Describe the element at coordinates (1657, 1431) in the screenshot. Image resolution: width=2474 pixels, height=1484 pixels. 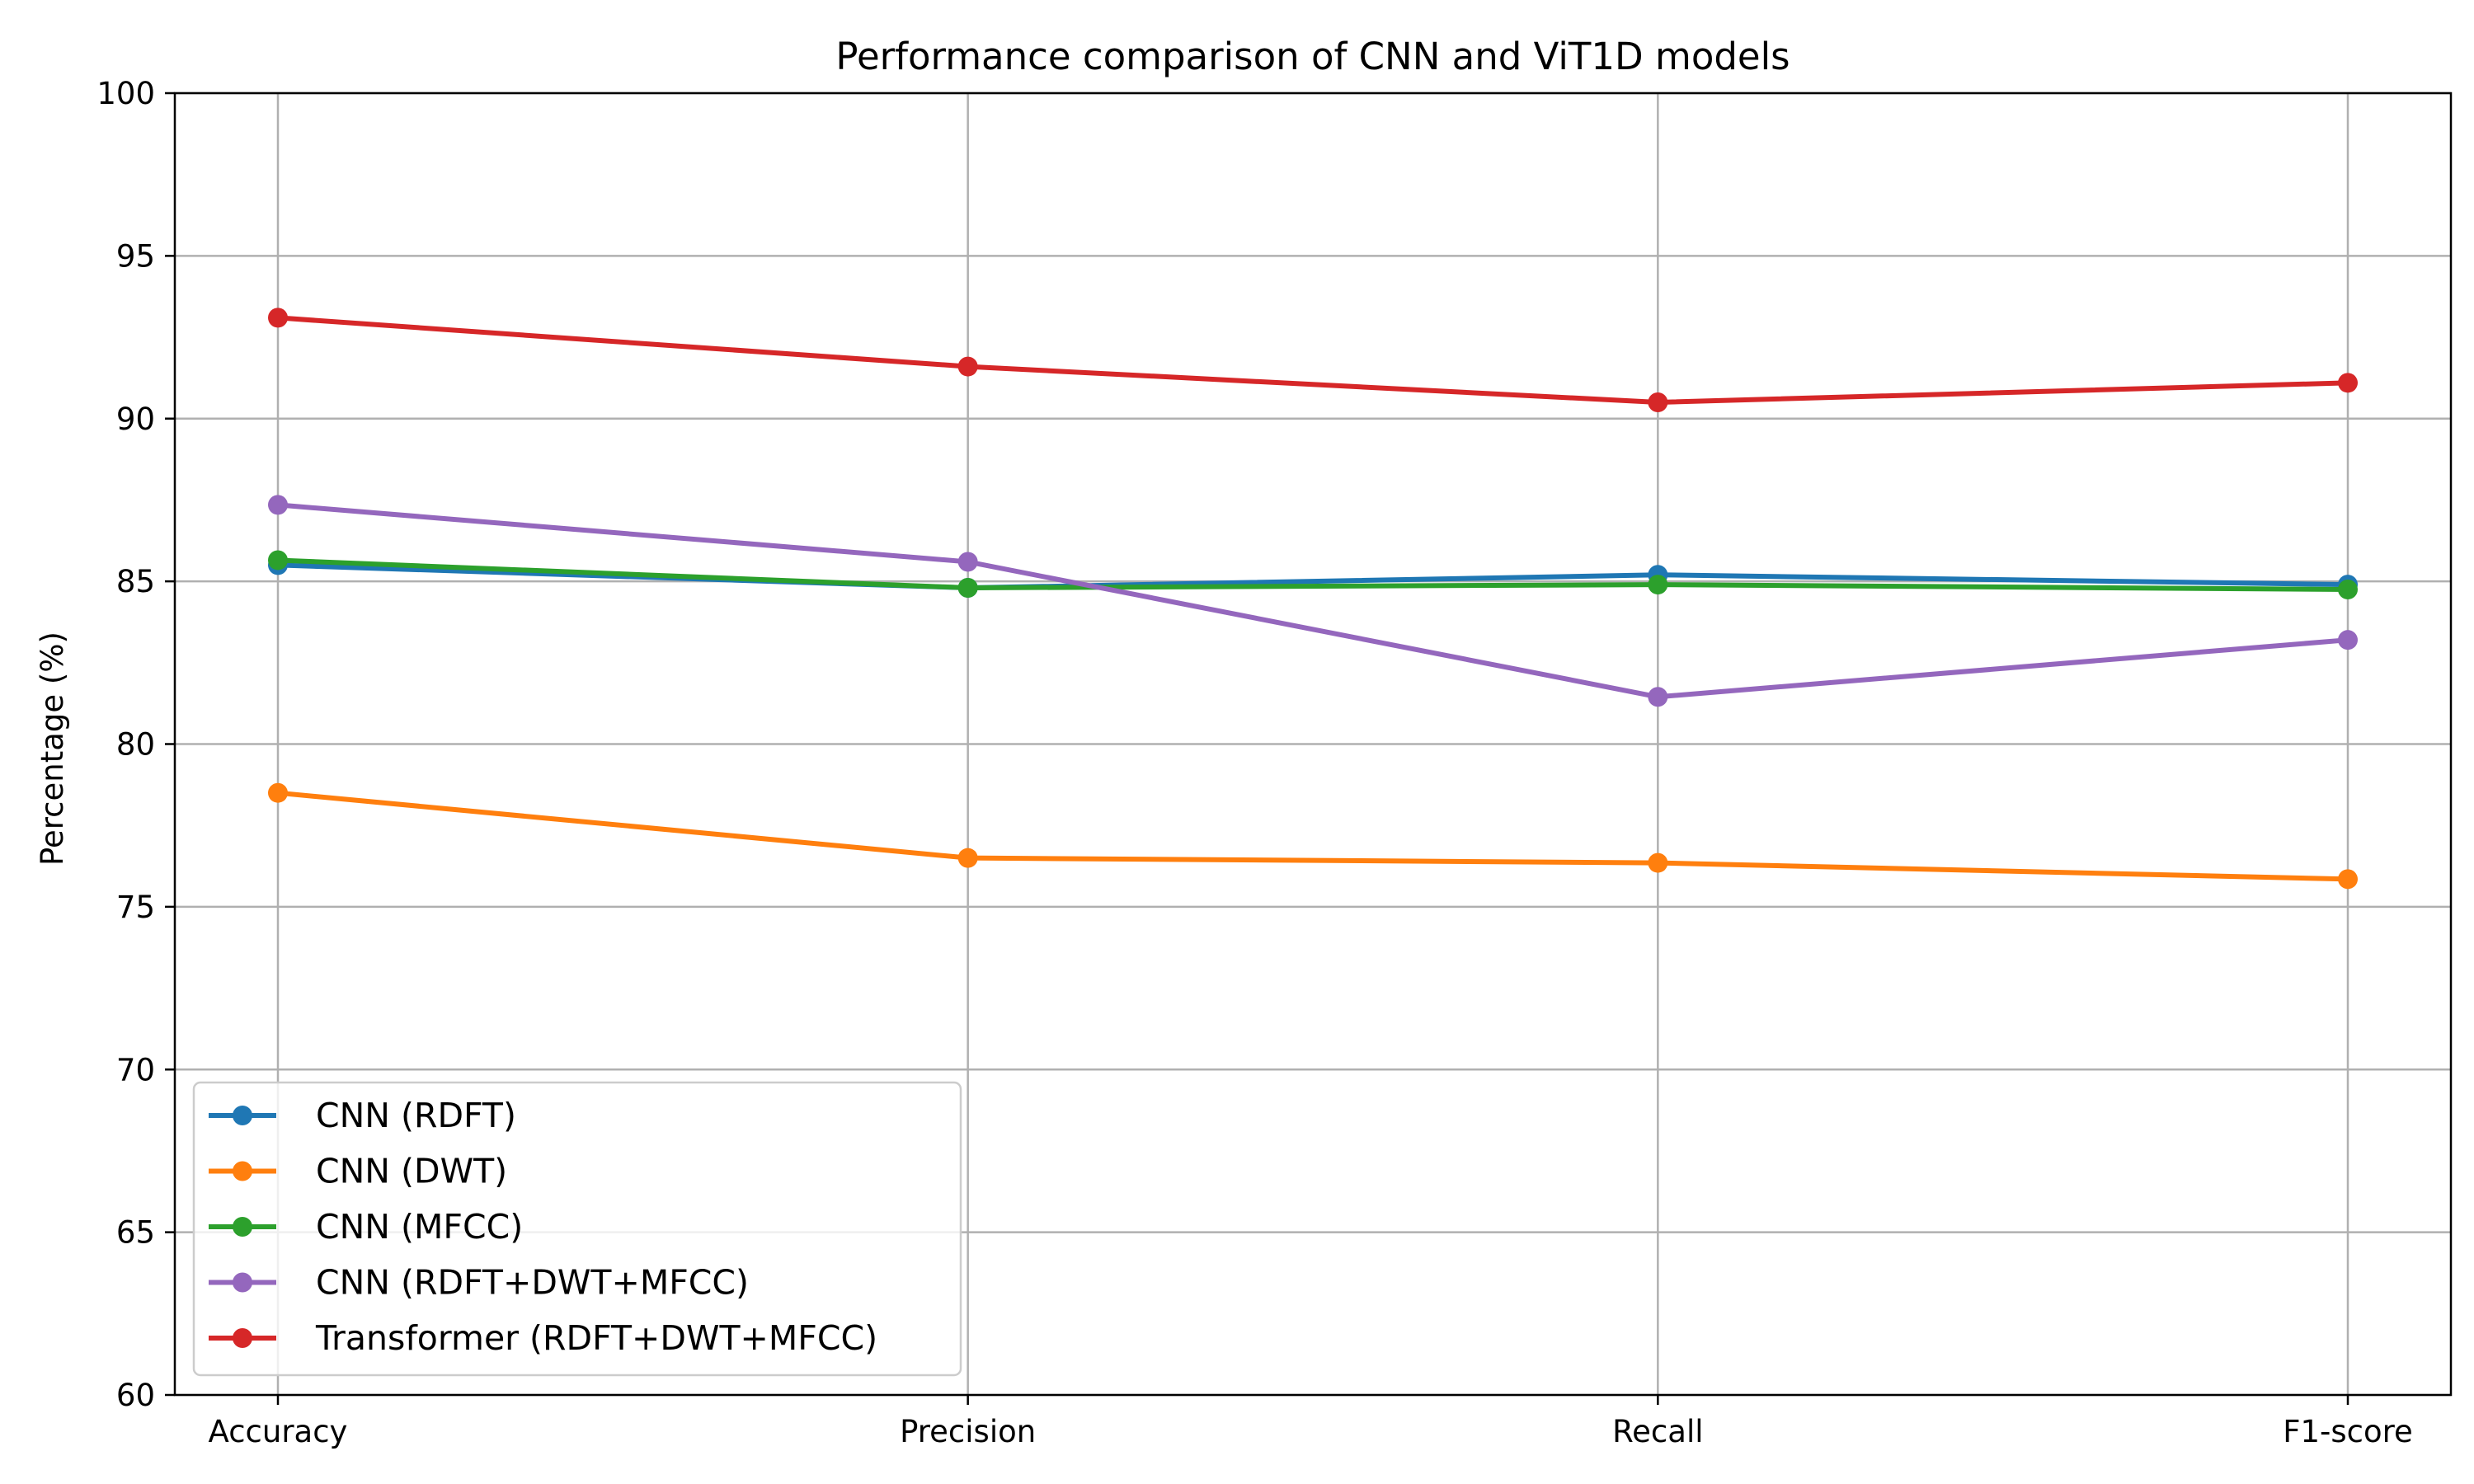
I see `x-tick-label: Recall` at that location.